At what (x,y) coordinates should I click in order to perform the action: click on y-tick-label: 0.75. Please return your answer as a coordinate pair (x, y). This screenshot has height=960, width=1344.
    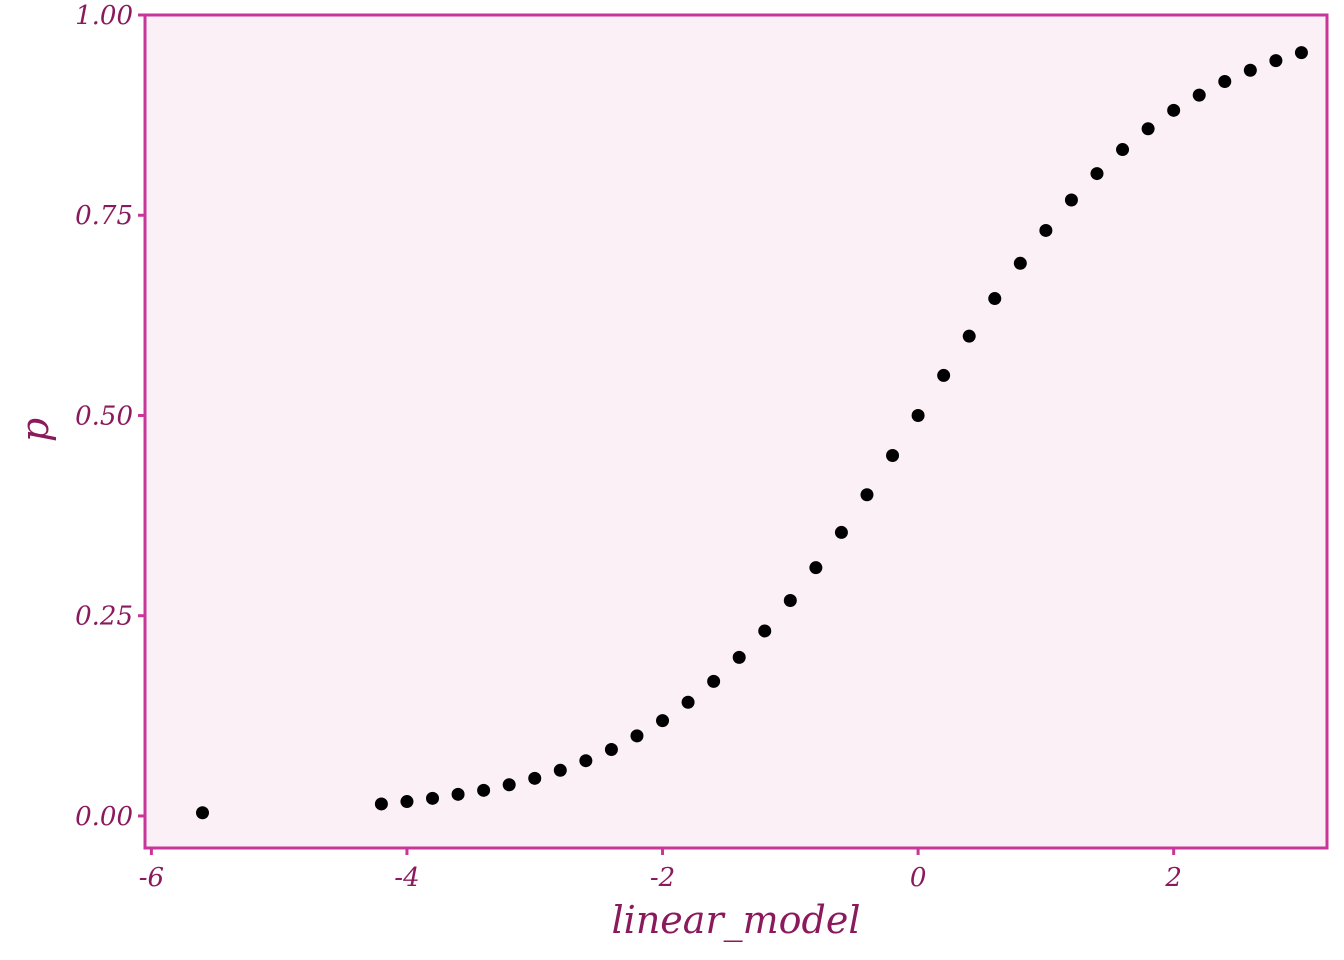
    Looking at the image, I should click on (104, 216).